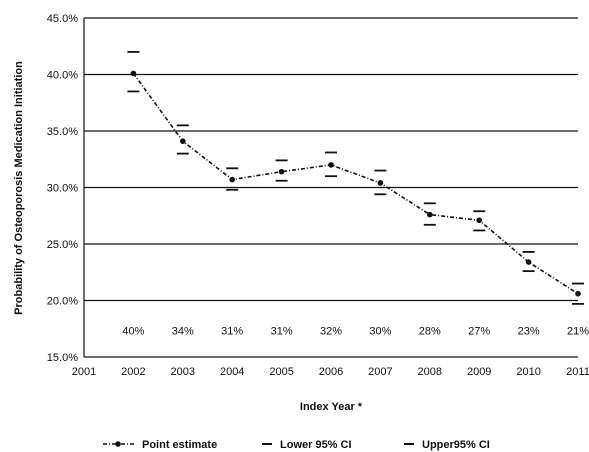  I want to click on data-label: 28%, so click(430, 331).